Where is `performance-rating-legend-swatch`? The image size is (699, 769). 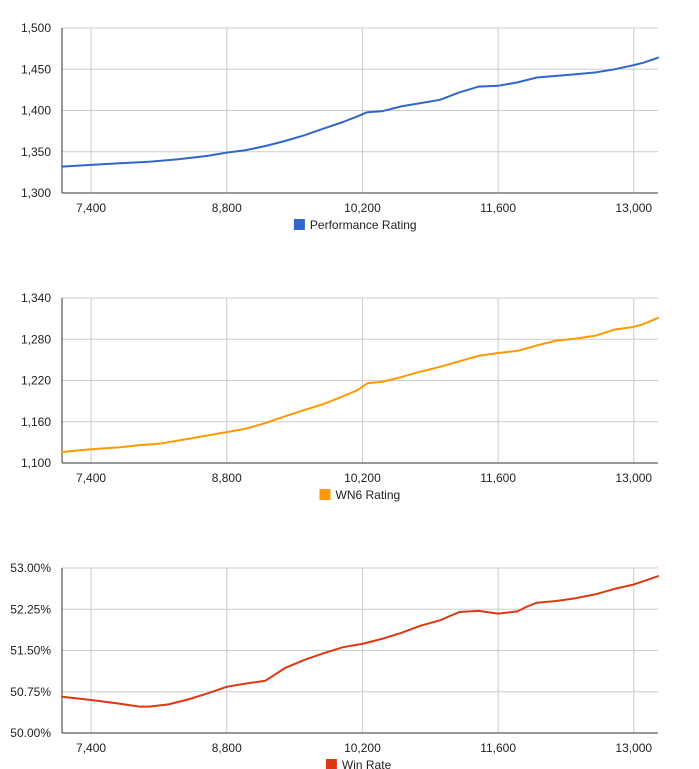
performance-rating-legend-swatch is located at coordinates (299, 224).